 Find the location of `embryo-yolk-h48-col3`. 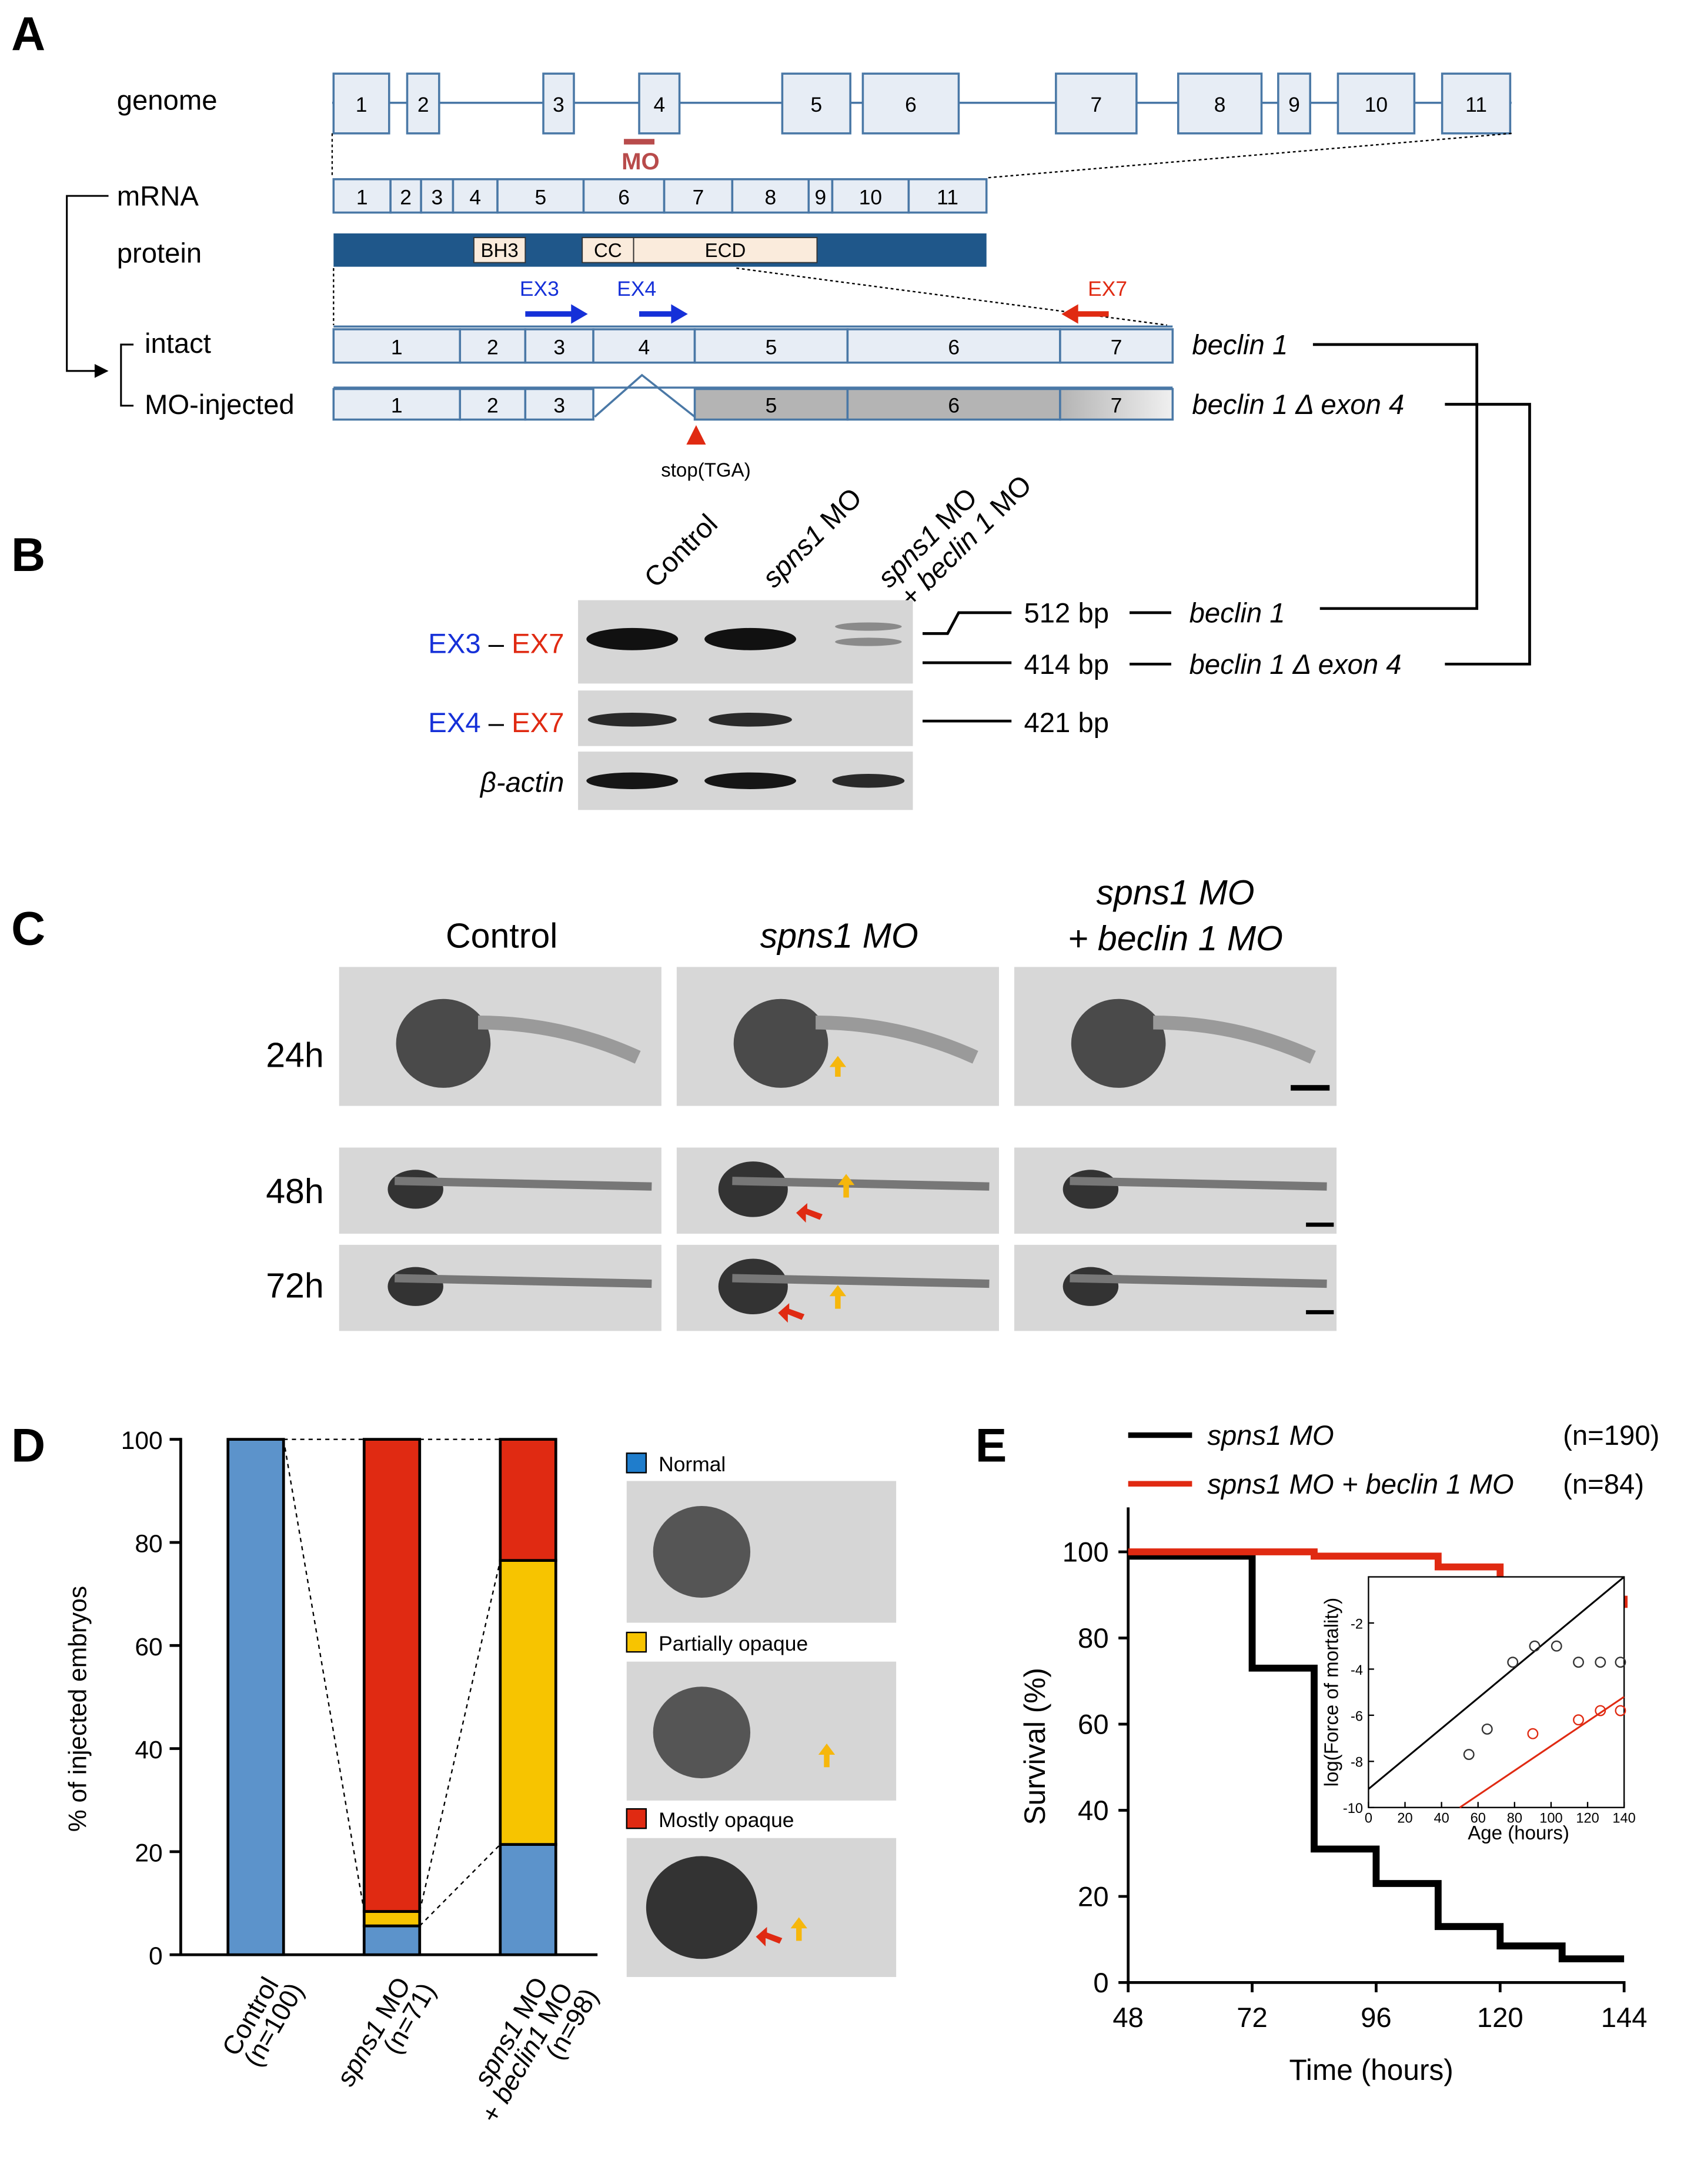

embryo-yolk-h48-col3 is located at coordinates (1090, 1189).